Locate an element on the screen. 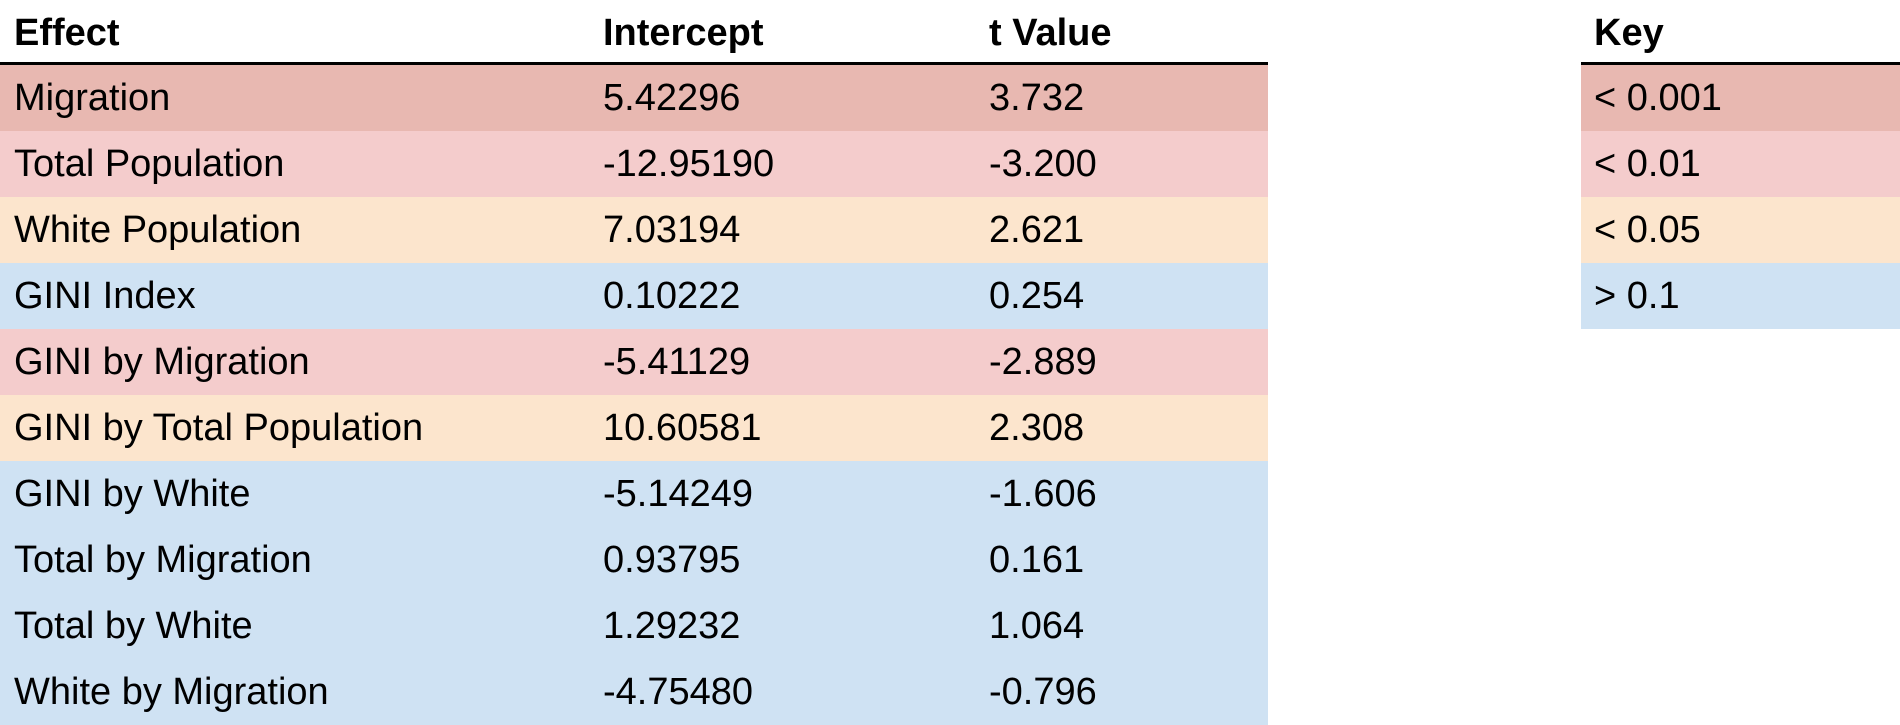 The width and height of the screenshot is (1900, 725). key-row: < 0.001 is located at coordinates (1740, 98).